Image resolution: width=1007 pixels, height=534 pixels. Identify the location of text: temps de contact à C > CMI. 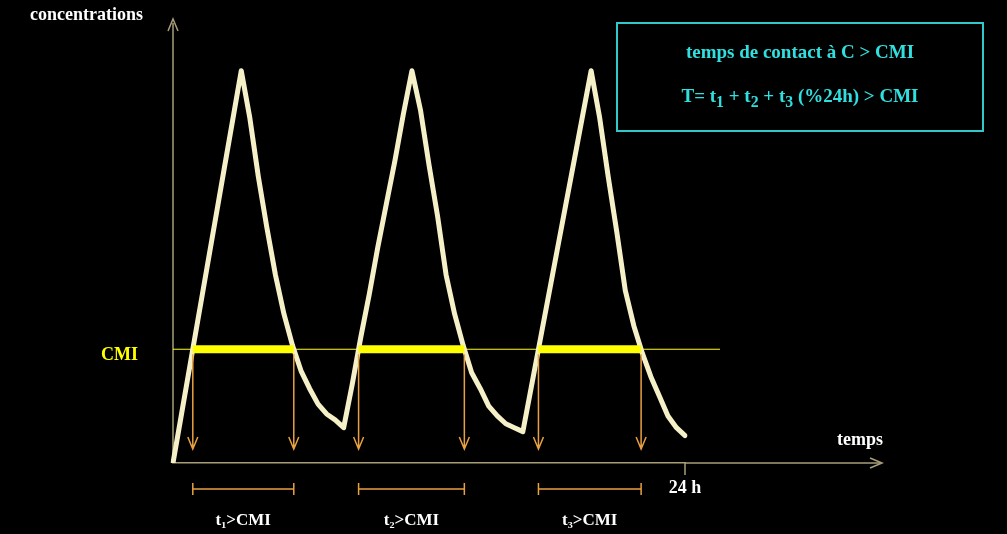
(800, 52).